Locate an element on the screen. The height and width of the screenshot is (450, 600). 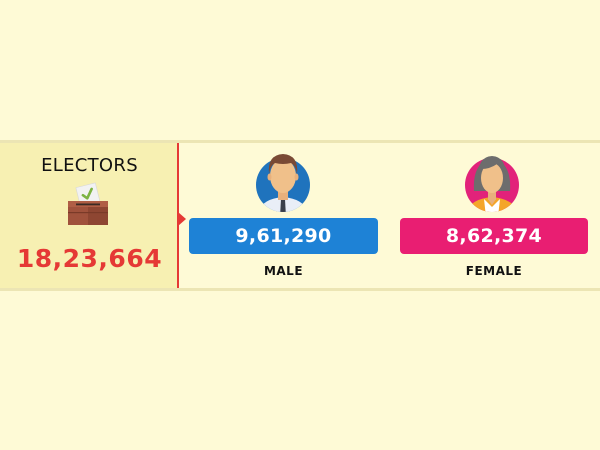
female-count-button: 8,62,374 is located at coordinates (494, 236).